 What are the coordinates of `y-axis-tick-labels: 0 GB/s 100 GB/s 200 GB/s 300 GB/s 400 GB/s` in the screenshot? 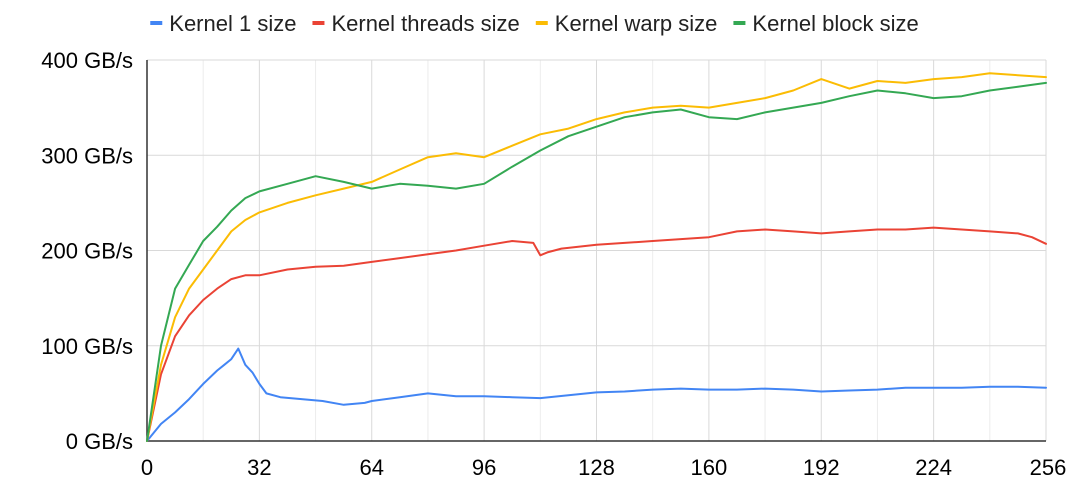 It's located at (87, 251).